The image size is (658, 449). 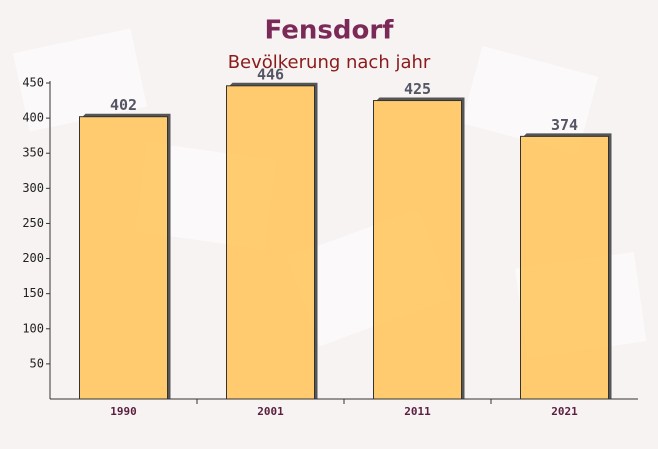 I want to click on x-tick-label: 2001, so click(x=270, y=411).